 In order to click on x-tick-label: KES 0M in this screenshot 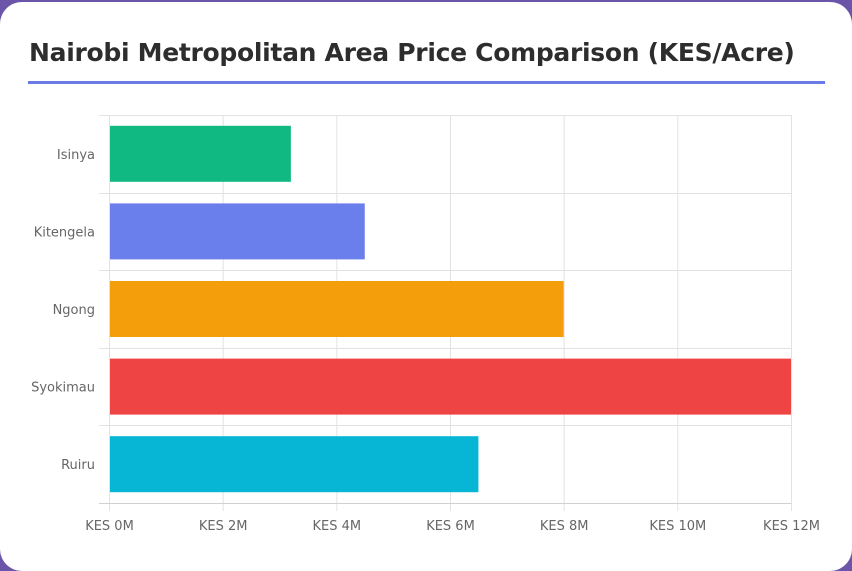, I will do `click(109, 526)`.